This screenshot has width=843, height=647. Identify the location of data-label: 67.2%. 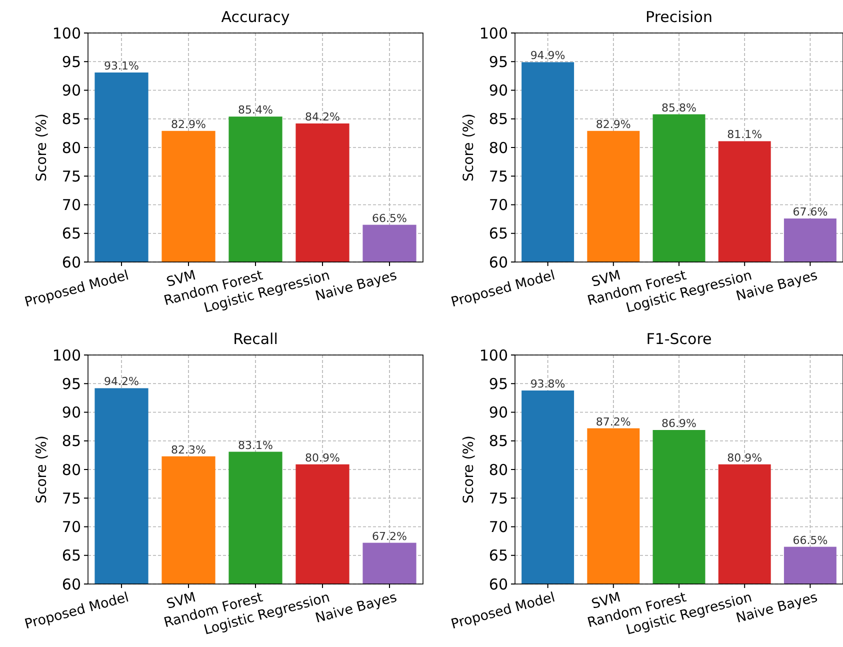
(389, 536).